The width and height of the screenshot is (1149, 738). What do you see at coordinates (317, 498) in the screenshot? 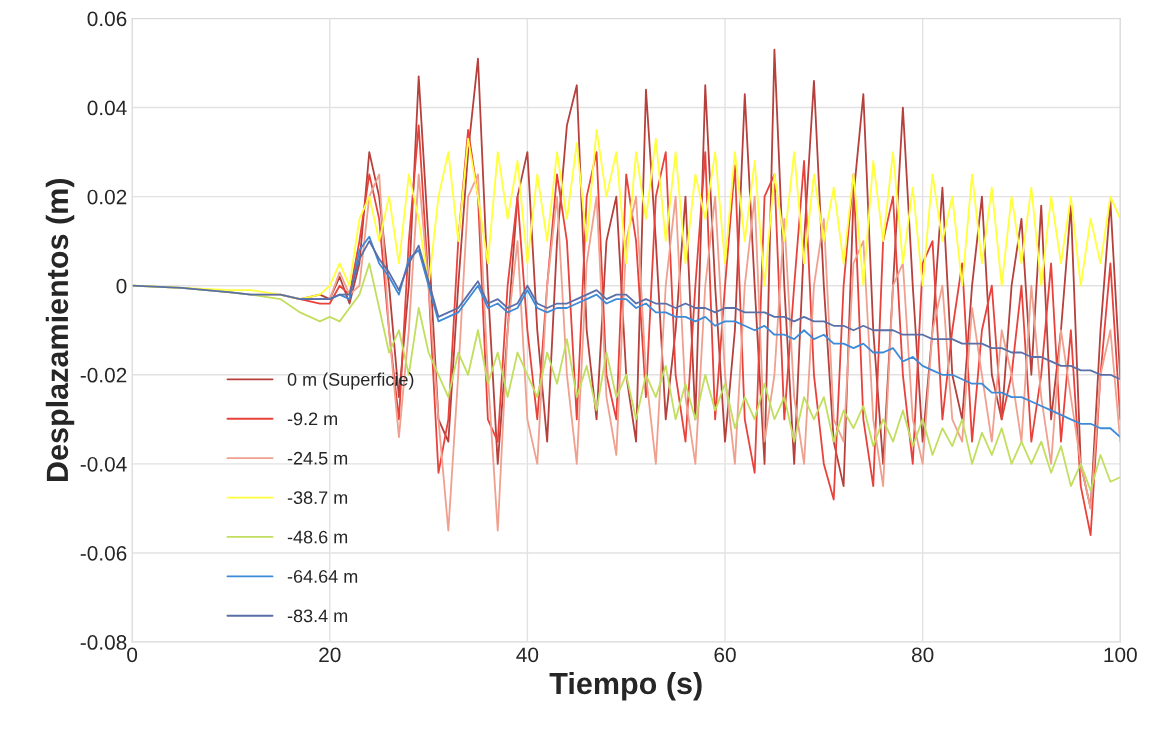
I see `legend-label: -38.7 m` at bounding box center [317, 498].